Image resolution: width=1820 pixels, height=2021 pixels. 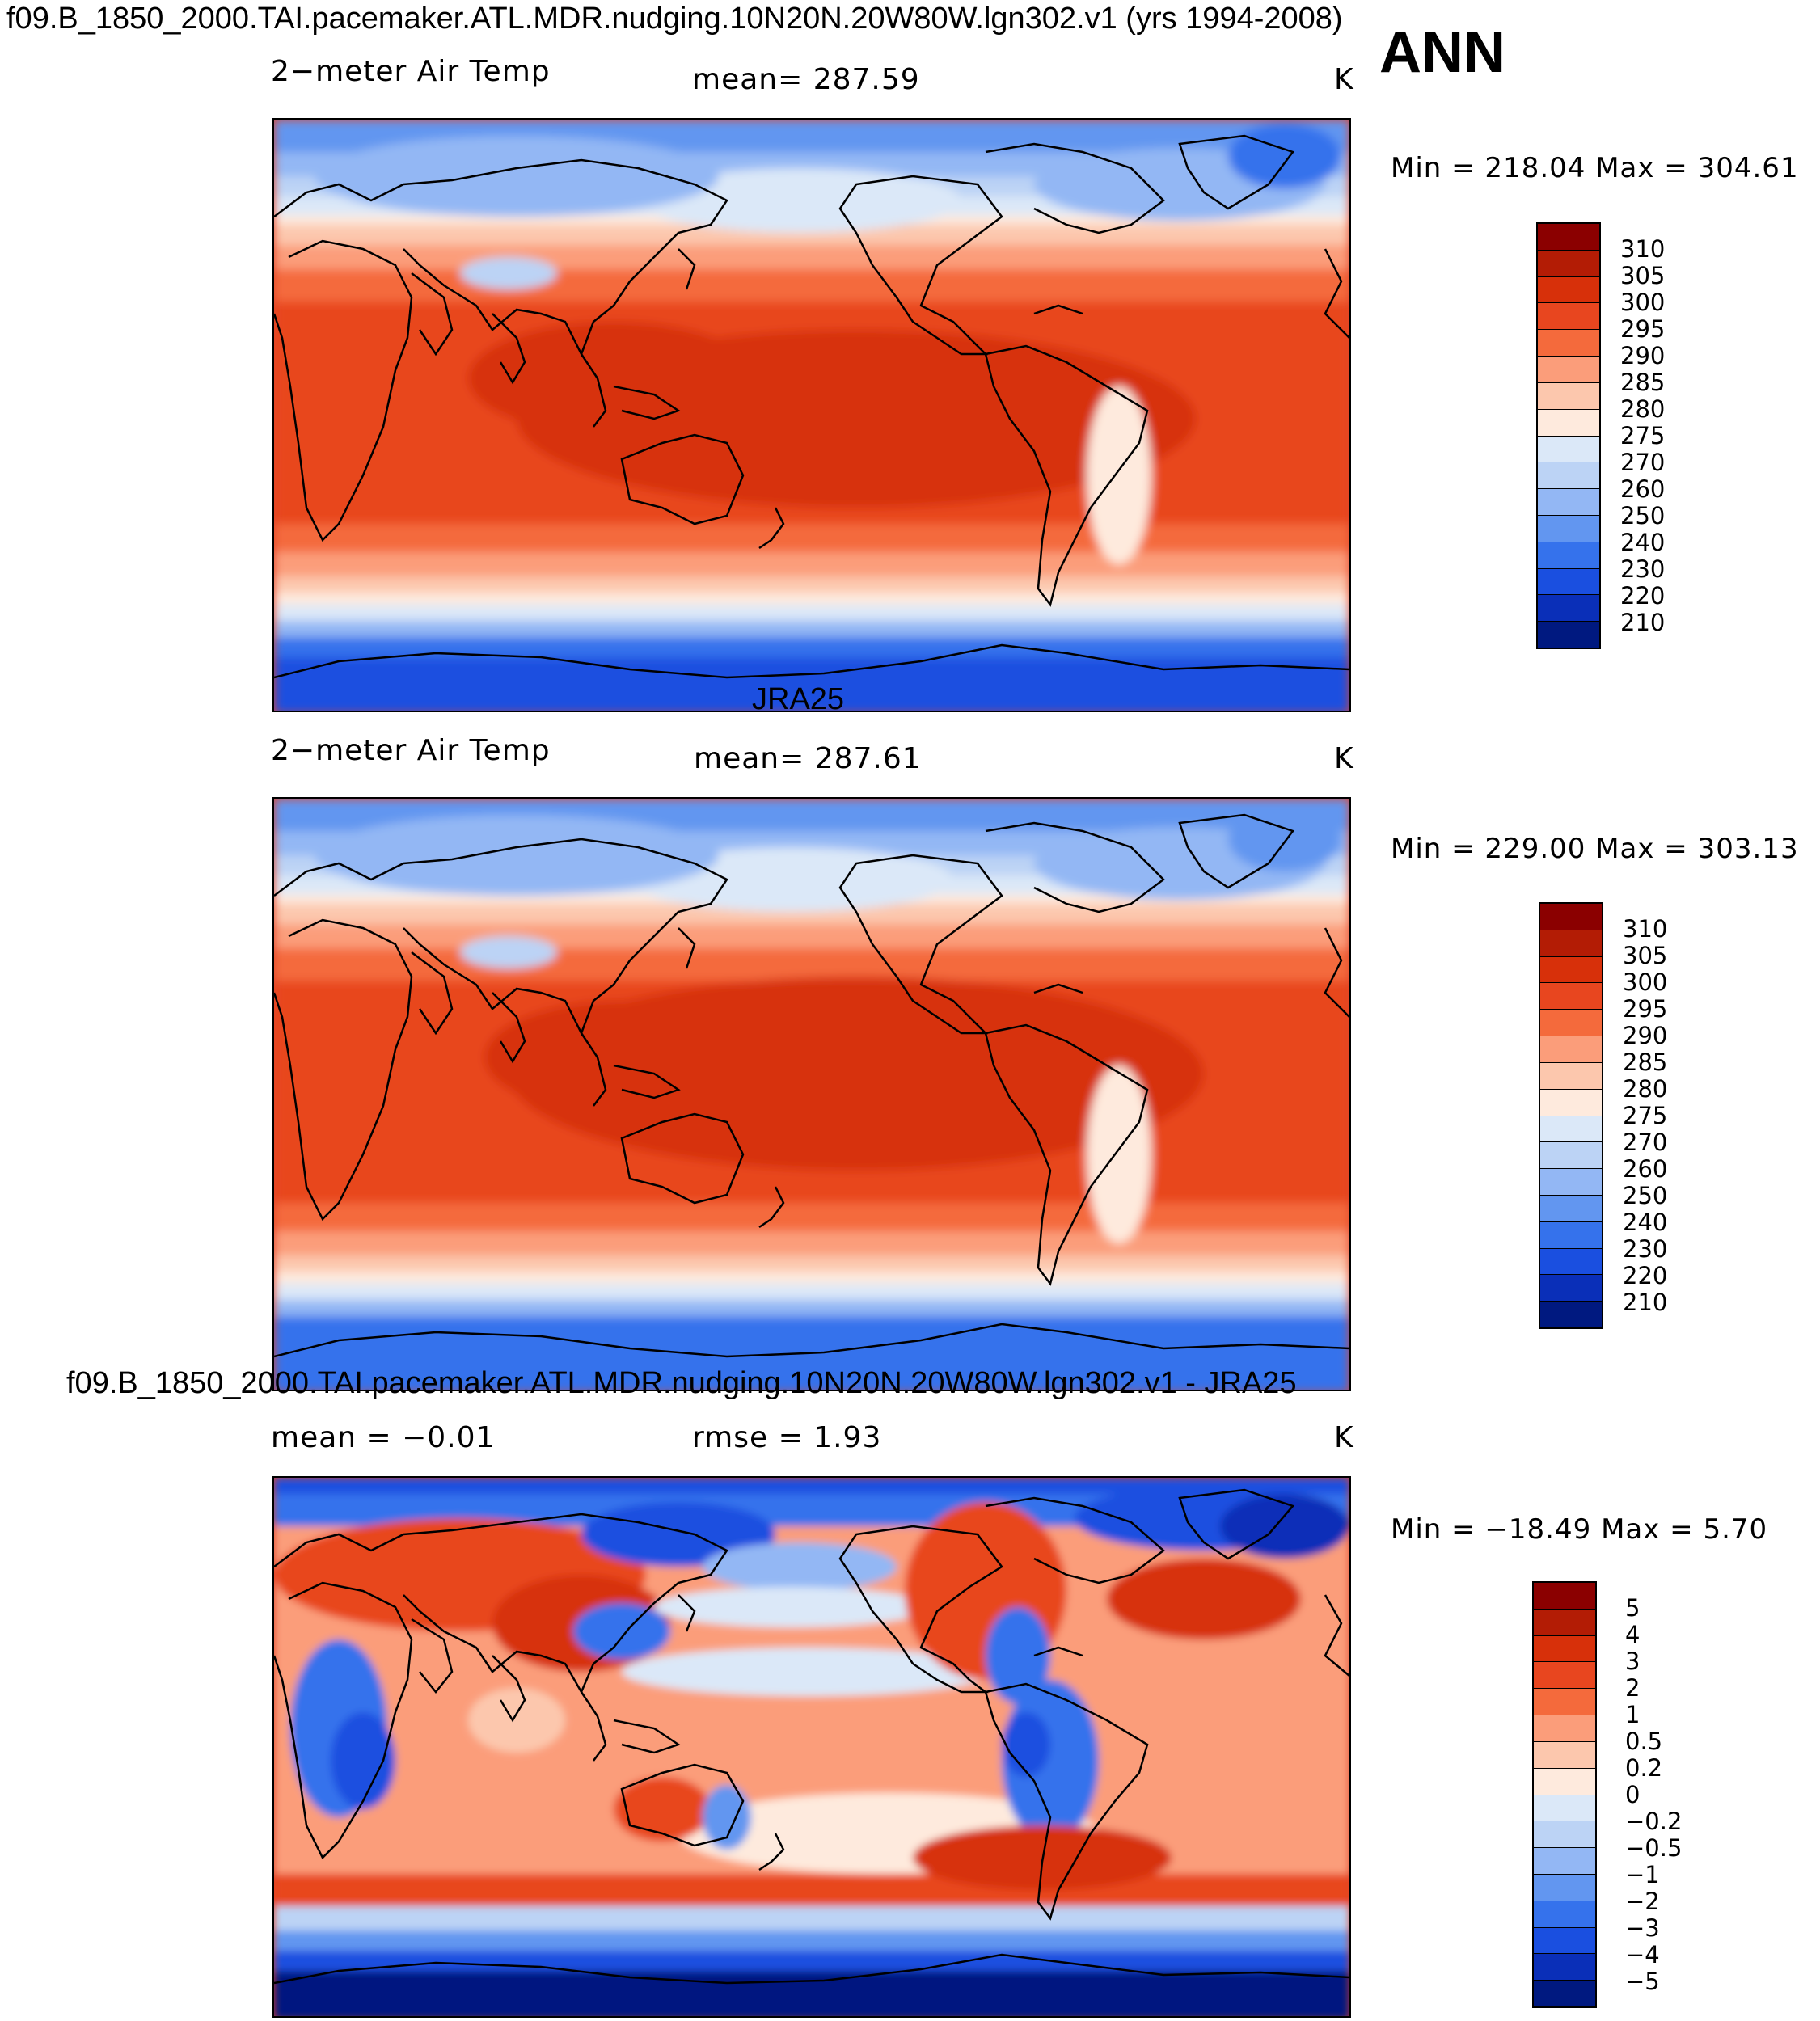 I want to click on colorbar-tick-label: −0.2, so click(x=1654, y=1821).